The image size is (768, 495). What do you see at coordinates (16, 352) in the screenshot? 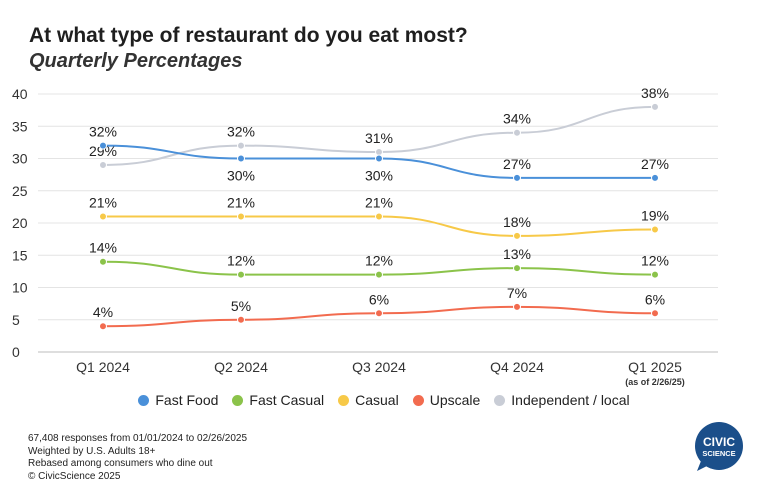
I see `y-tick-label: 0` at bounding box center [16, 352].